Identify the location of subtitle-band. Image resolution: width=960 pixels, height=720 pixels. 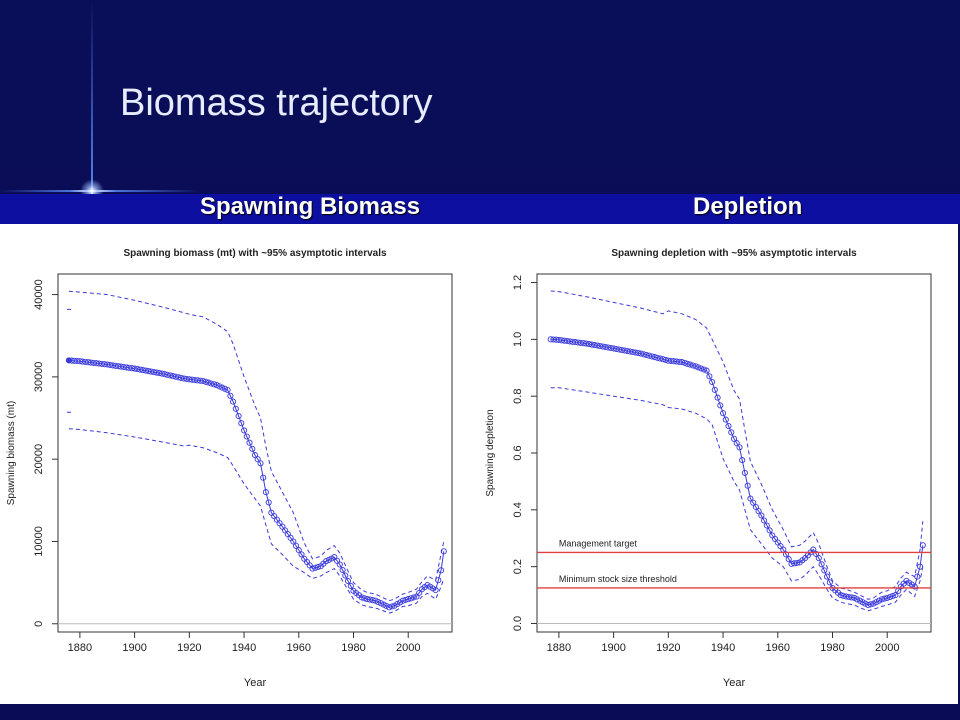
(480, 209).